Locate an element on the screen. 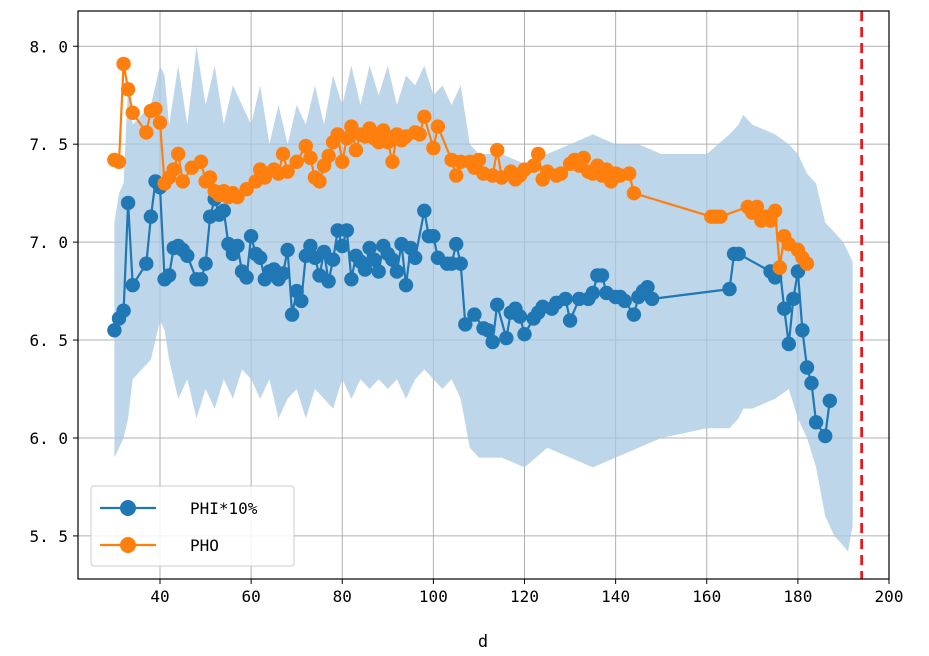 The width and height of the screenshot is (929, 656). x-tick-label: 180 is located at coordinates (797, 596).